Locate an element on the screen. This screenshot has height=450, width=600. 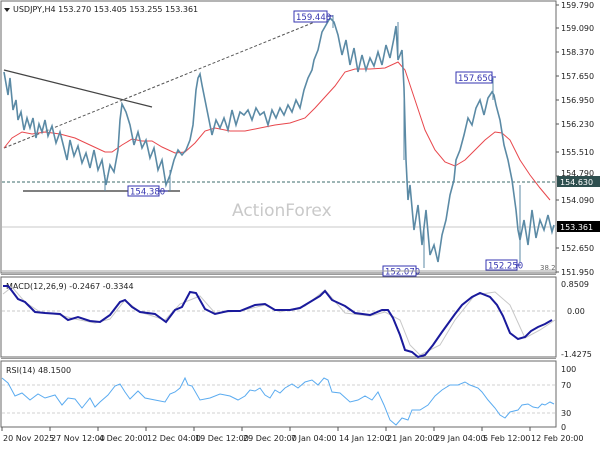
rsi-label: RSI(14) 48.1500 is located at coordinates (38, 370).